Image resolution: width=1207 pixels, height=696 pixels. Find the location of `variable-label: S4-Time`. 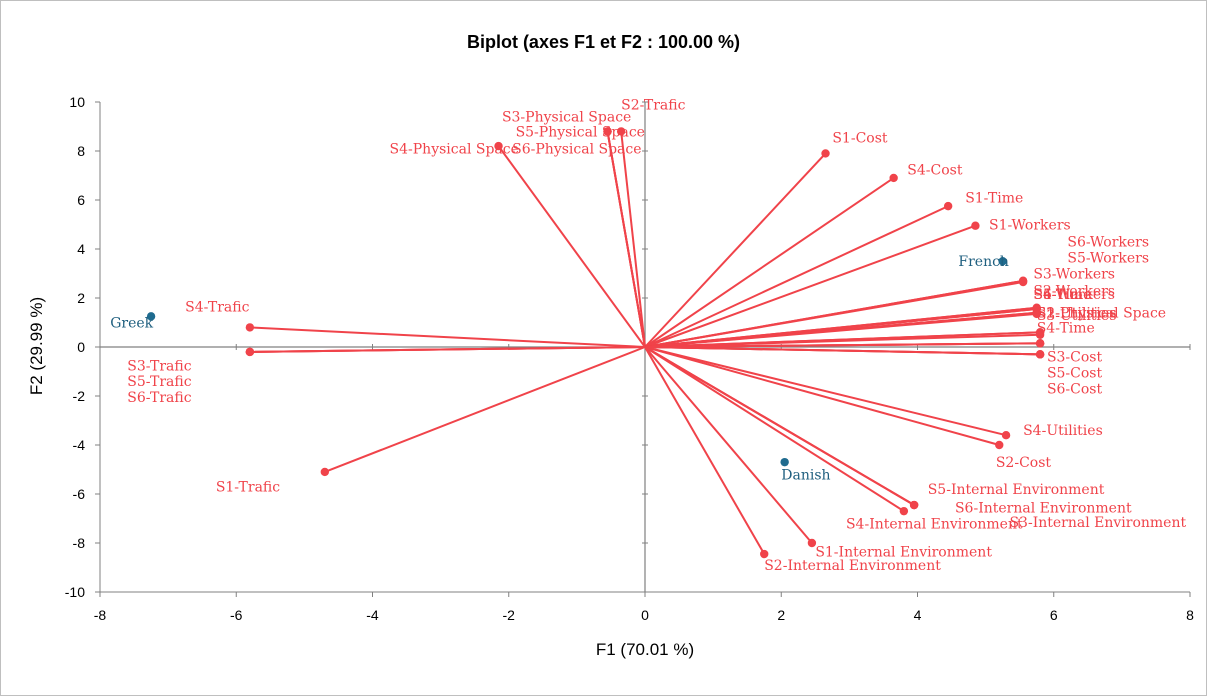

variable-label: S4-Time is located at coordinates (1066, 328).